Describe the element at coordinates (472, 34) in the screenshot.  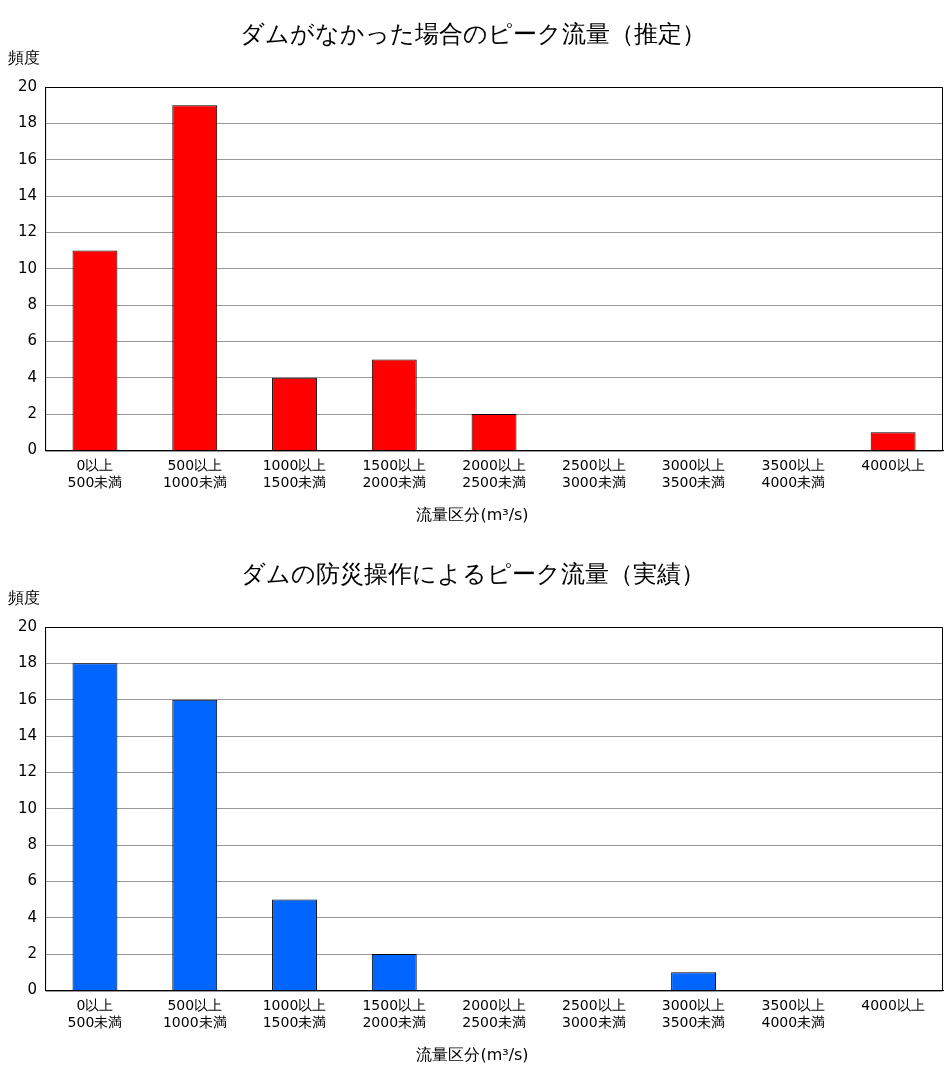
I see `chart-title: ダムがなかった場合のピーク流量（推定）` at that location.